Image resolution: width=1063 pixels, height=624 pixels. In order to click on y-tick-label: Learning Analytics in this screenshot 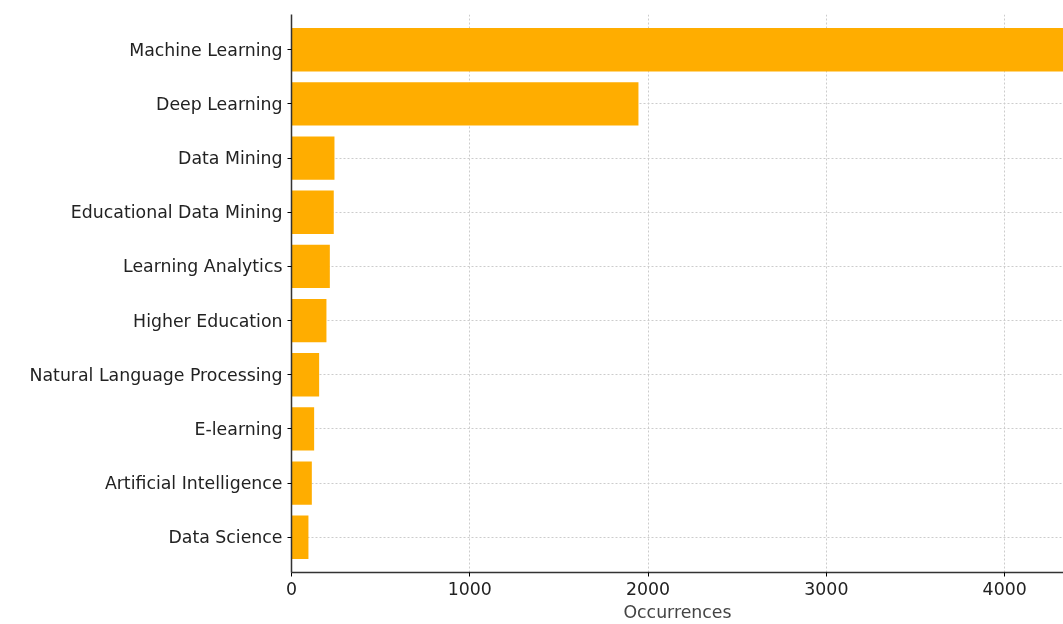, I will do `click(203, 266)`.